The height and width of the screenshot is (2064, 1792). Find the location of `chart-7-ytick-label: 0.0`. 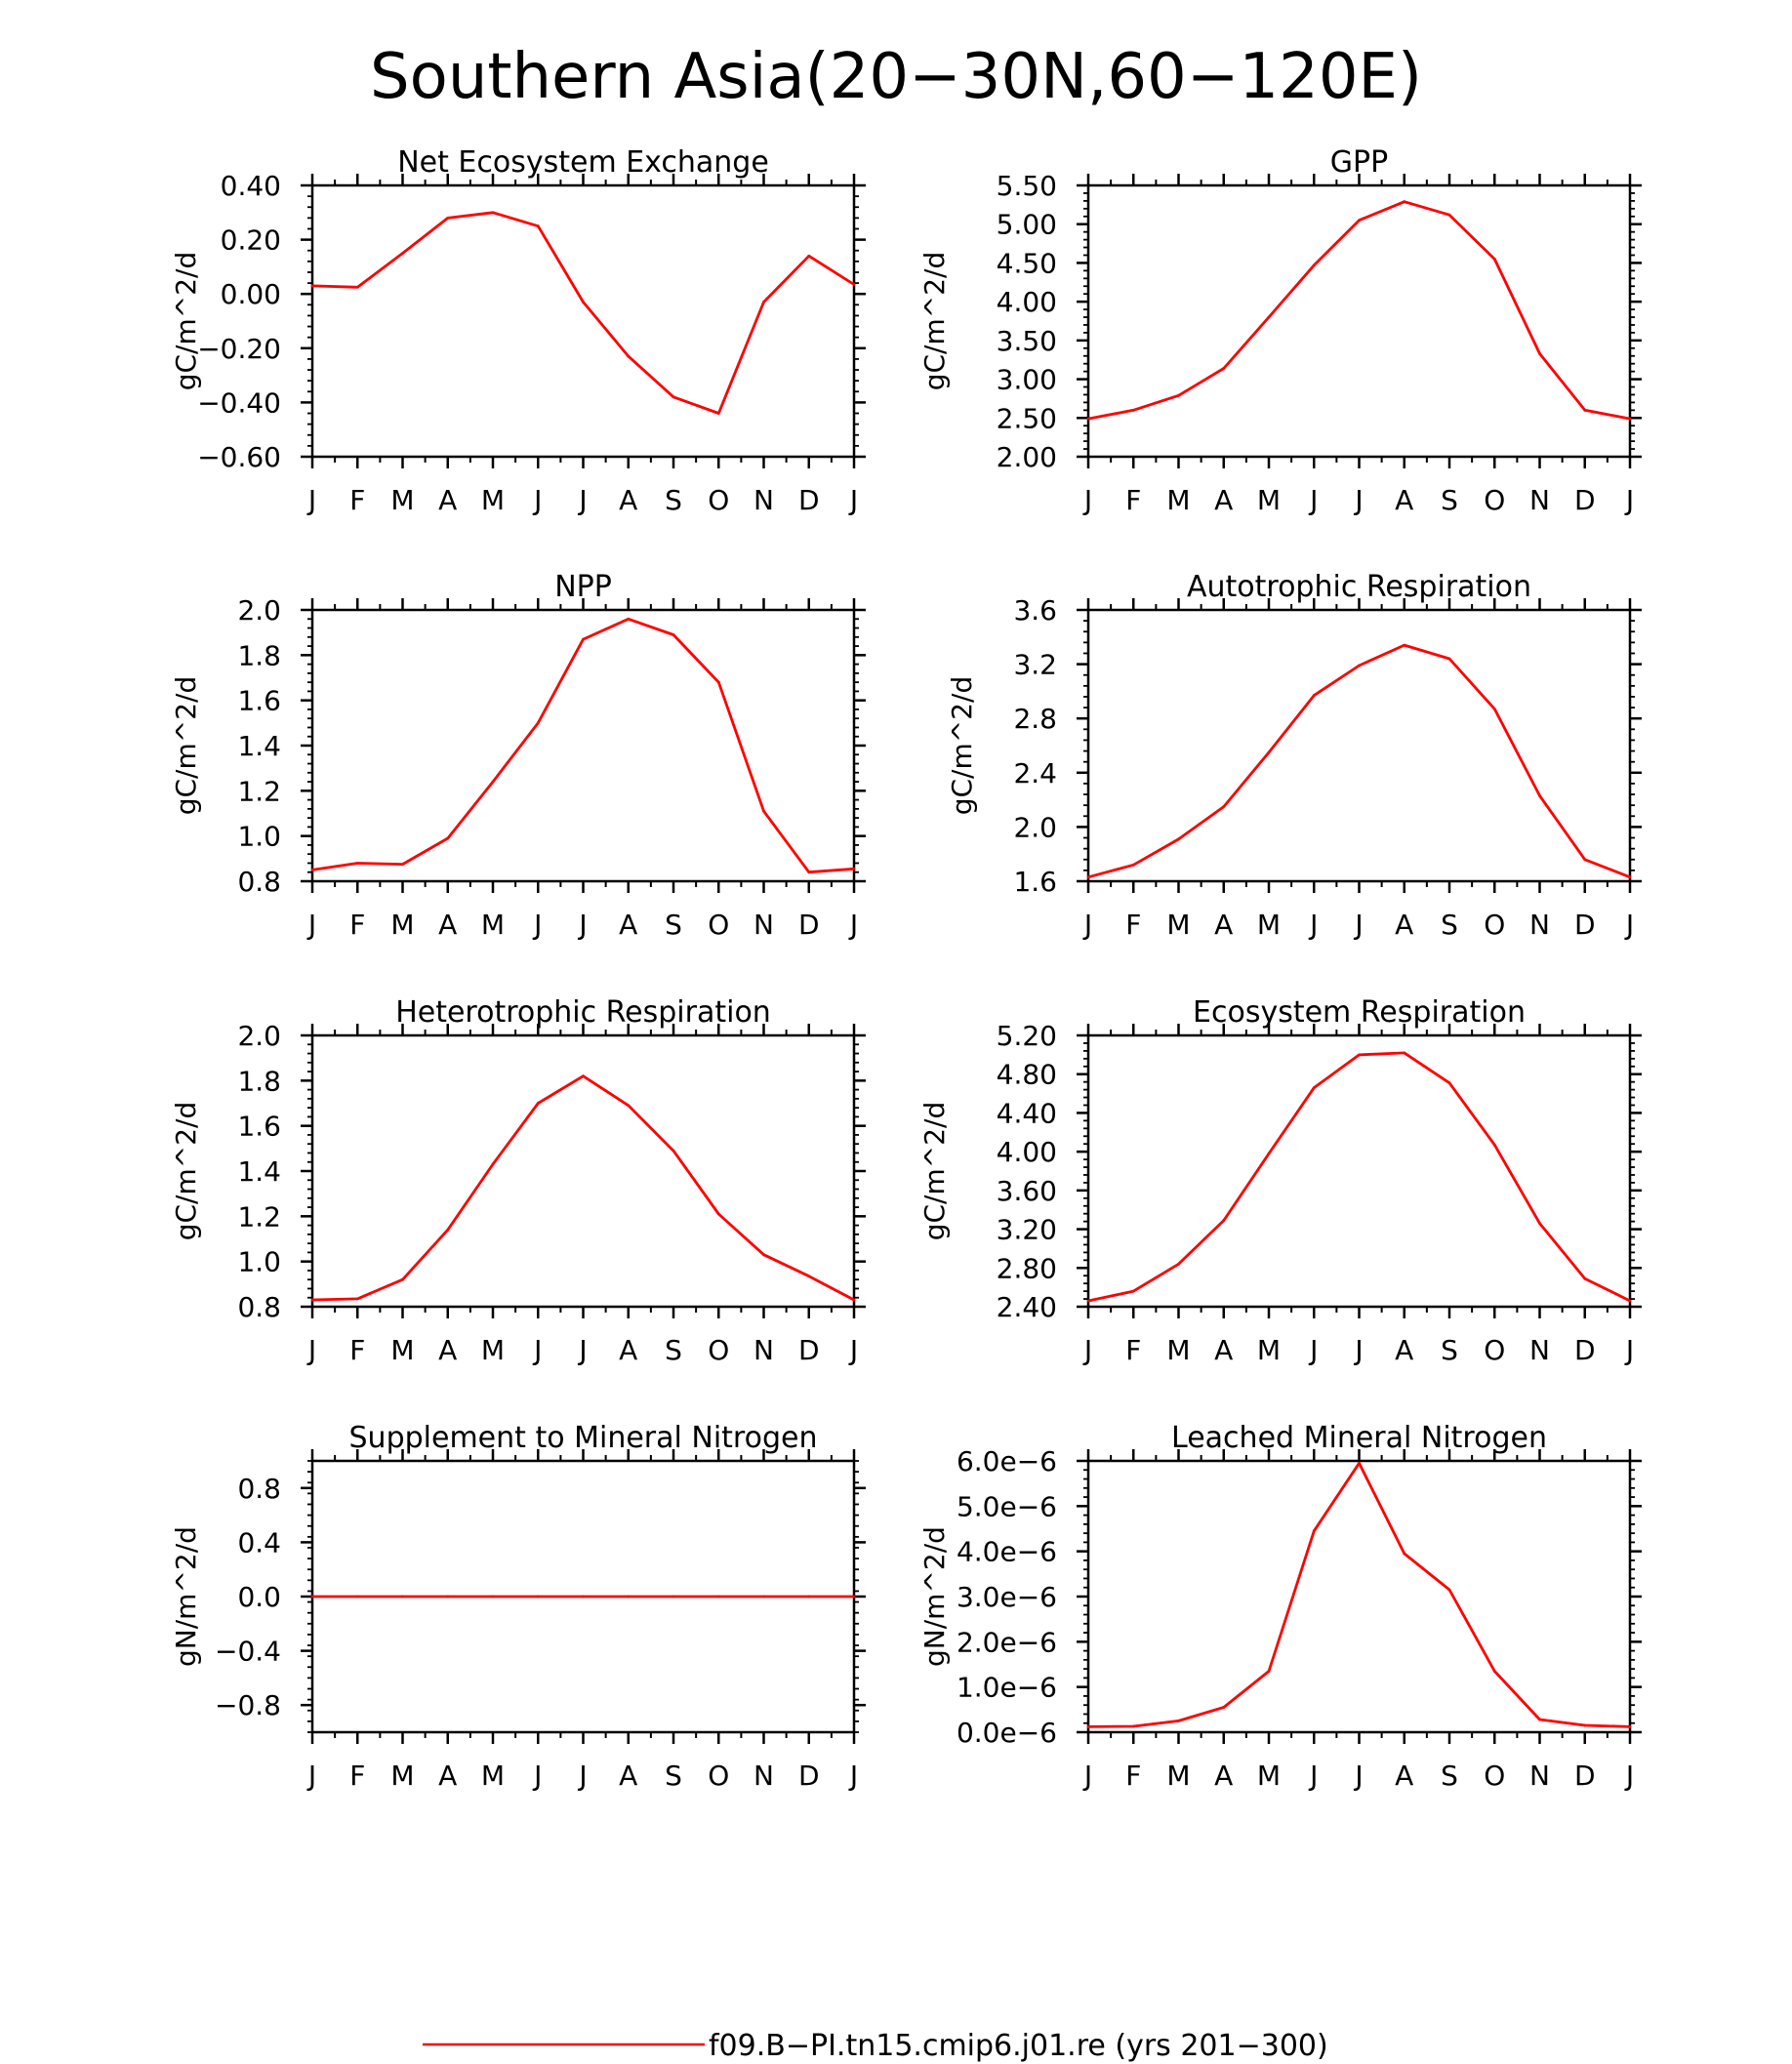

chart-7-ytick-label: 0.0 is located at coordinates (259, 1597).